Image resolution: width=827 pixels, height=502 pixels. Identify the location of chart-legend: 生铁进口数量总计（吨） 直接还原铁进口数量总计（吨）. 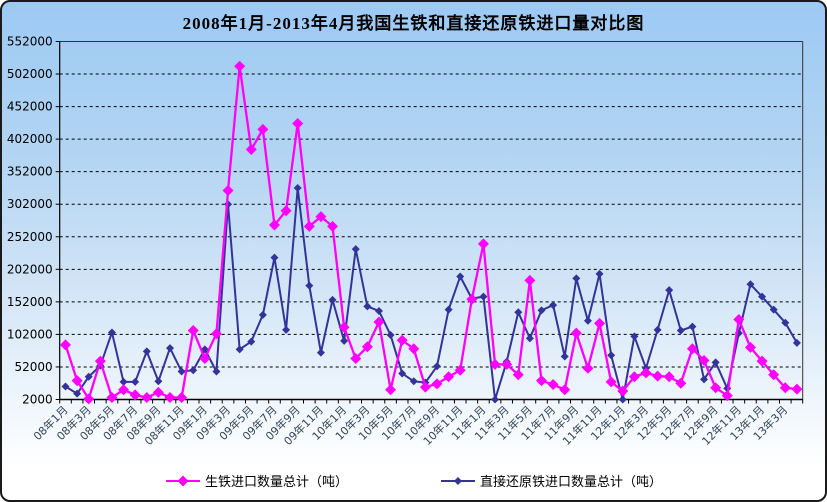
(413, 480).